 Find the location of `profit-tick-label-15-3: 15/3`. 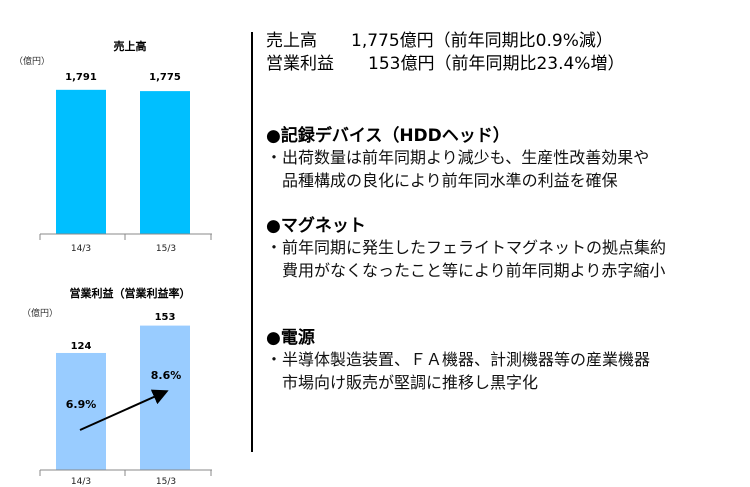

profit-tick-label-15-3: 15/3 is located at coordinates (166, 482).